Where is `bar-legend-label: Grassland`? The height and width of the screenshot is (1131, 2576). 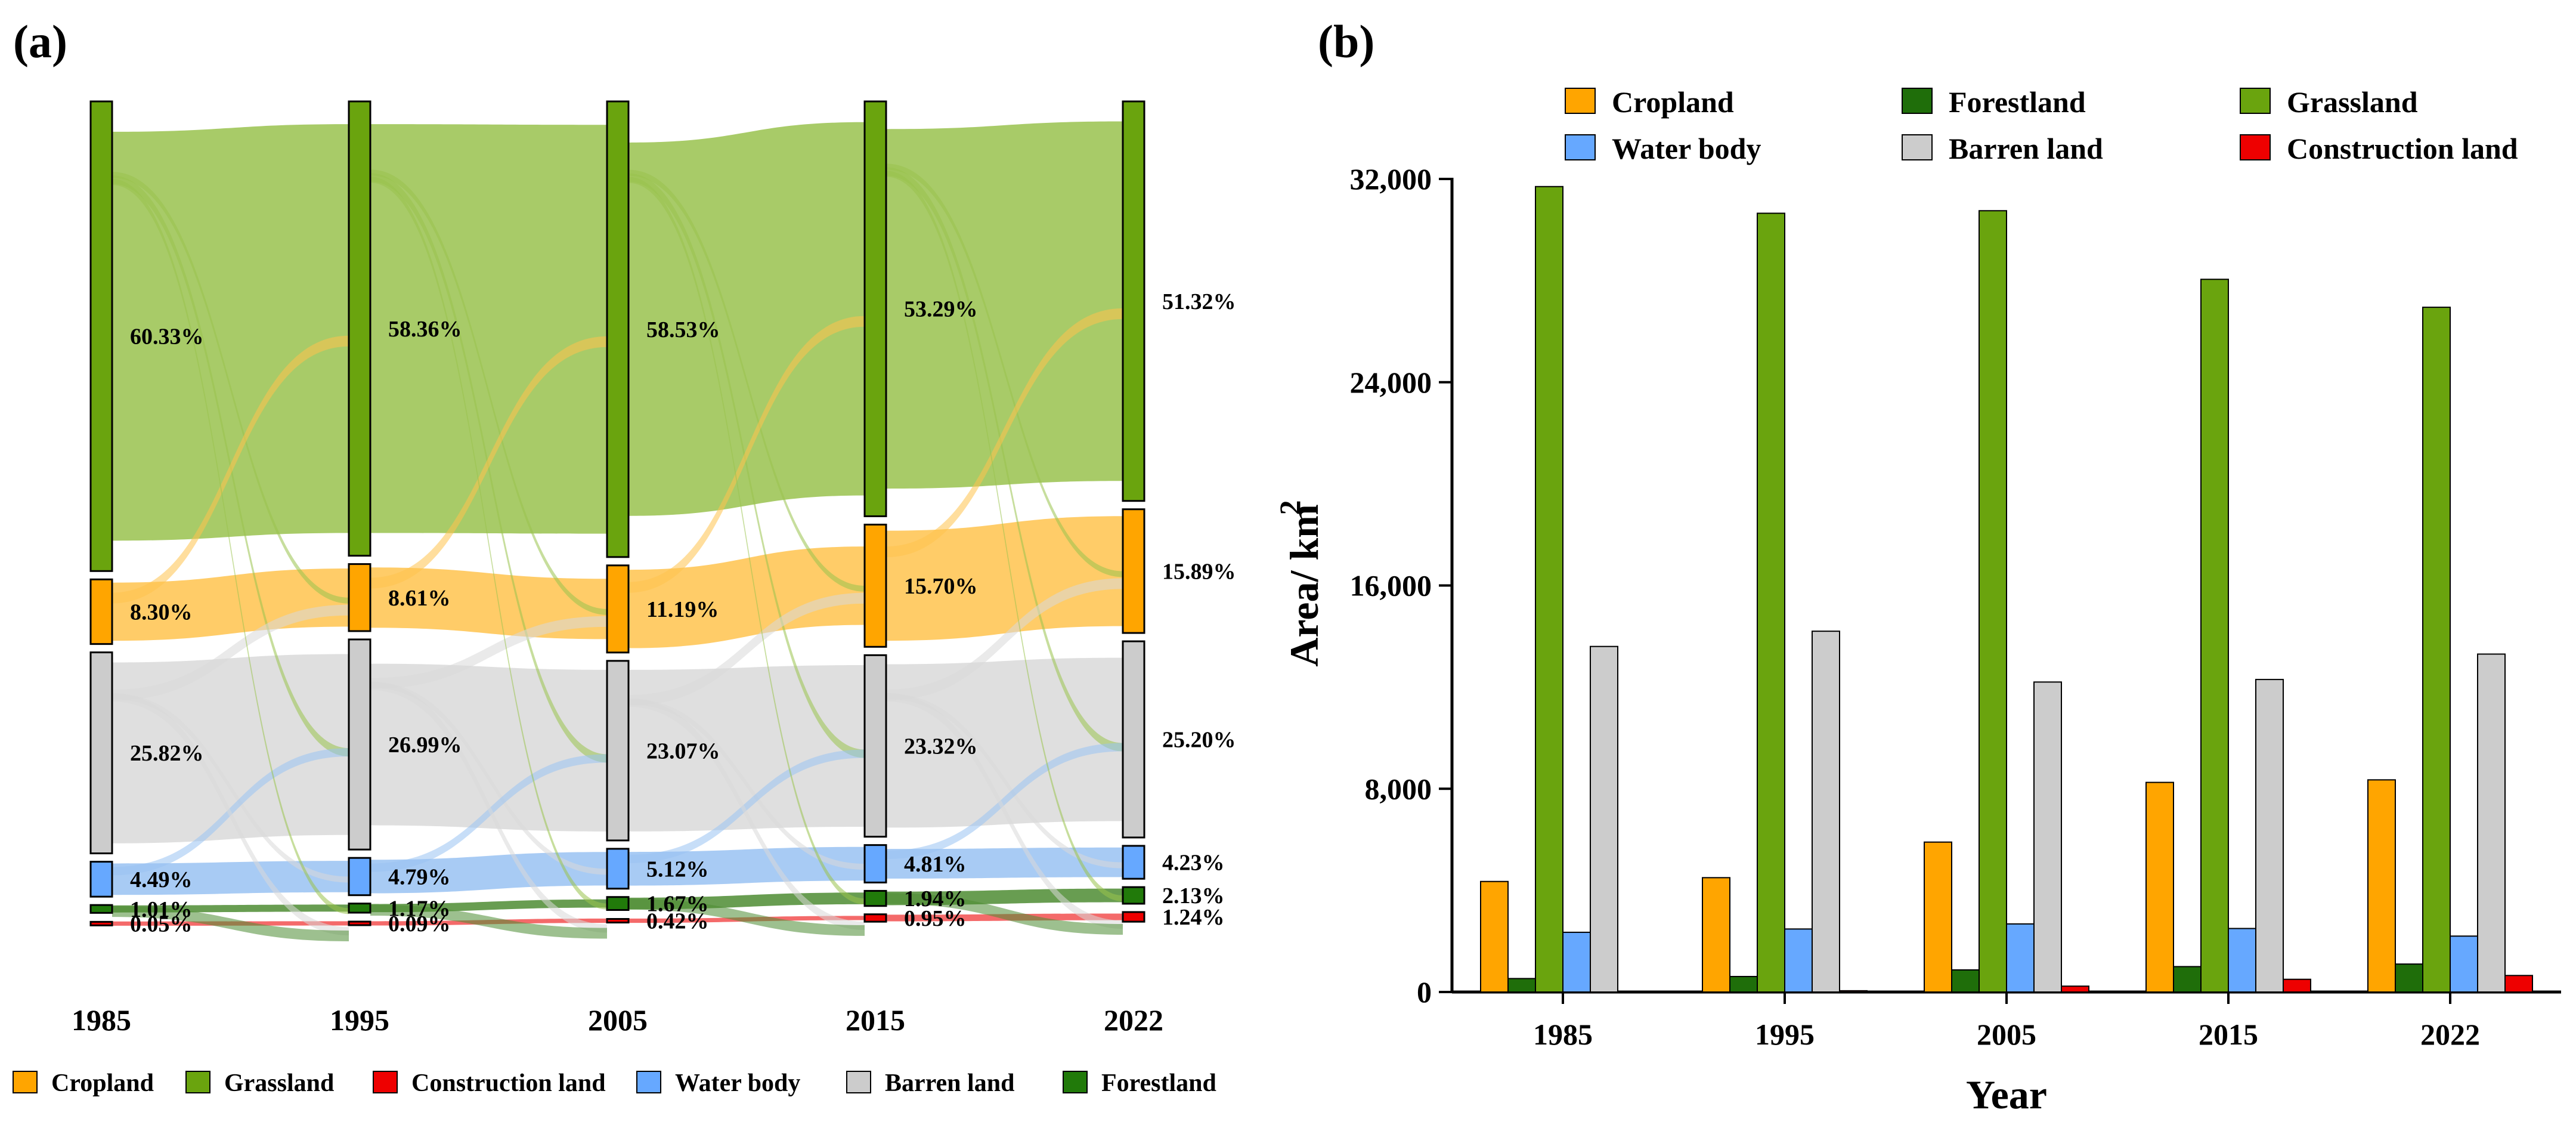
bar-legend-label: Grassland is located at coordinates (2352, 102).